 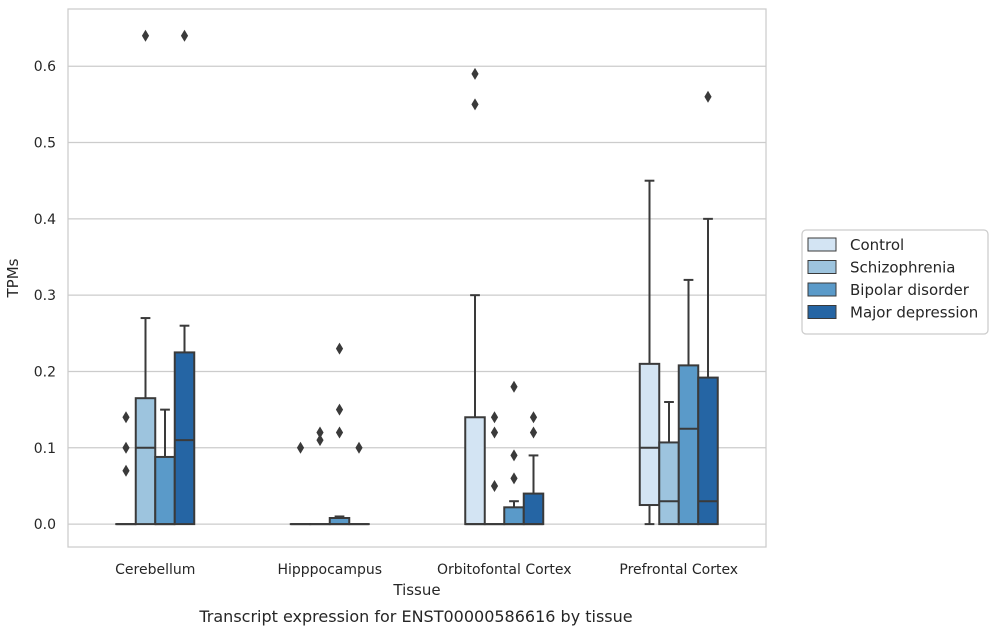 I want to click on y-tick-label: 0.0, so click(x=45, y=525).